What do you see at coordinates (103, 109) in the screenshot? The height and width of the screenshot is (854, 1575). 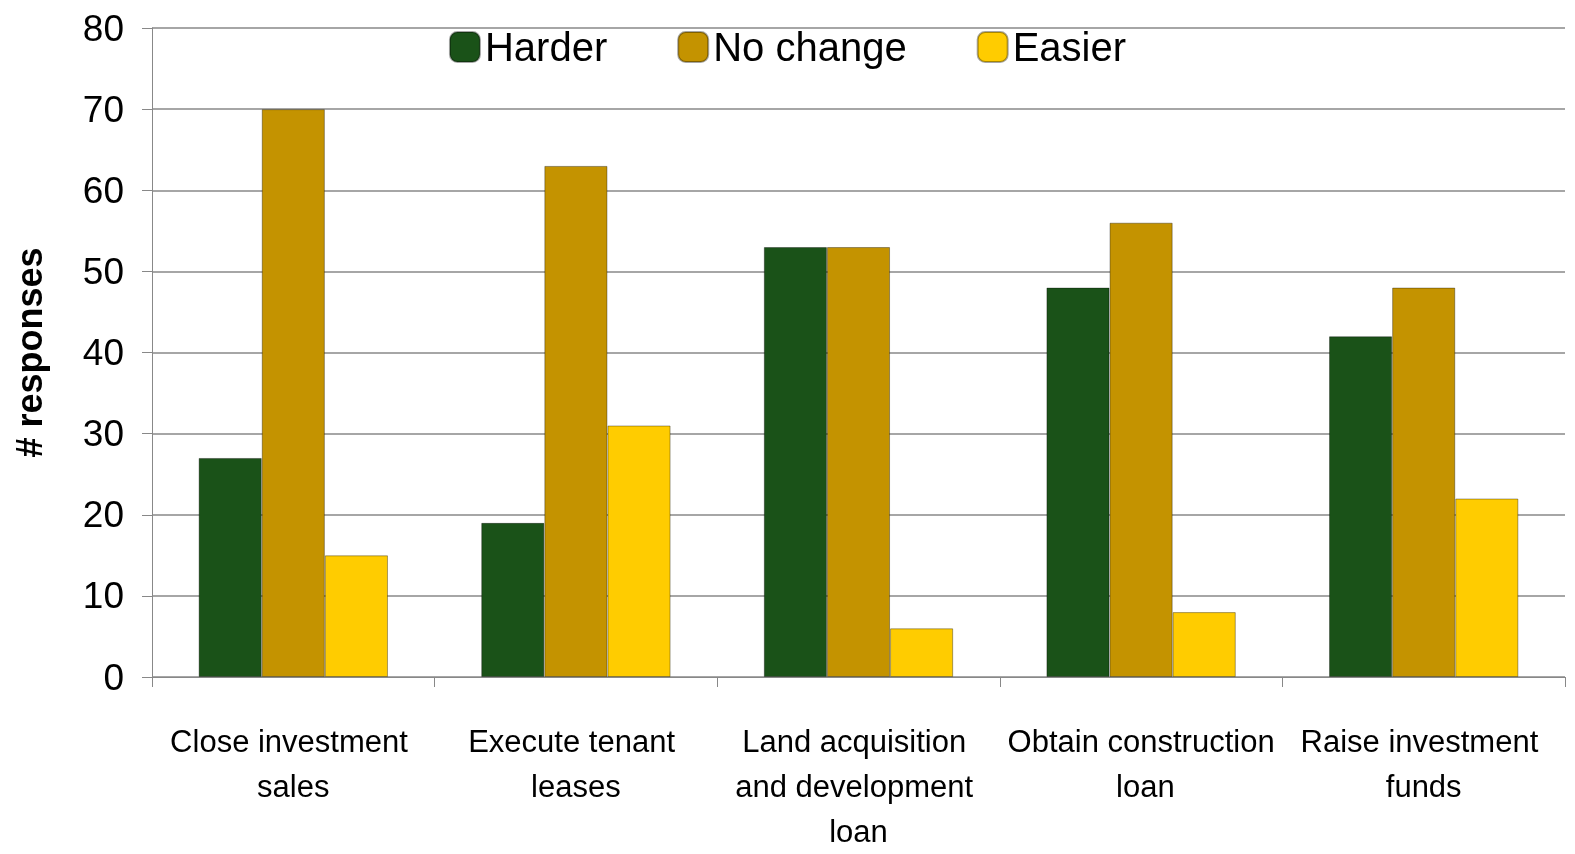 I see `y-tick-label: 70` at bounding box center [103, 109].